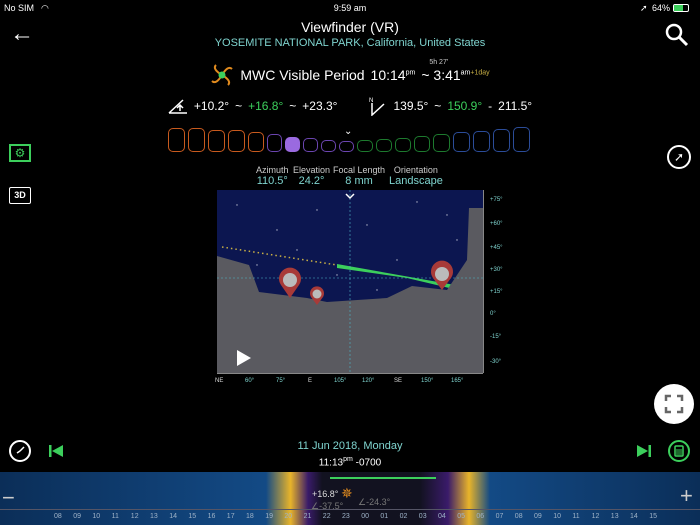 The image size is (700, 525). Describe the element at coordinates (177, 106) in the screenshot. I see `elevation-angle-icon` at that location.